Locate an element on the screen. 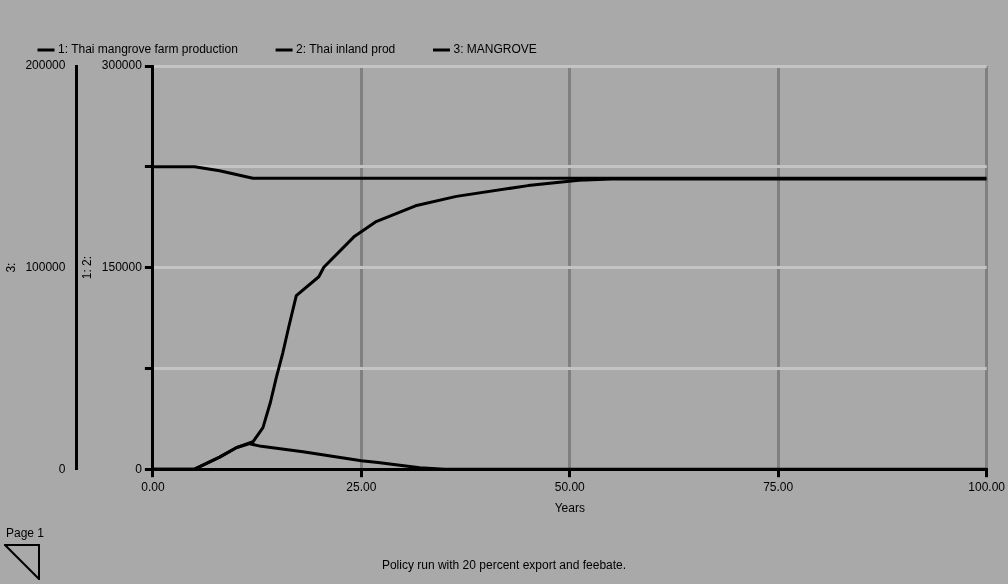  y-tick-label: 0 is located at coordinates (139, 468).